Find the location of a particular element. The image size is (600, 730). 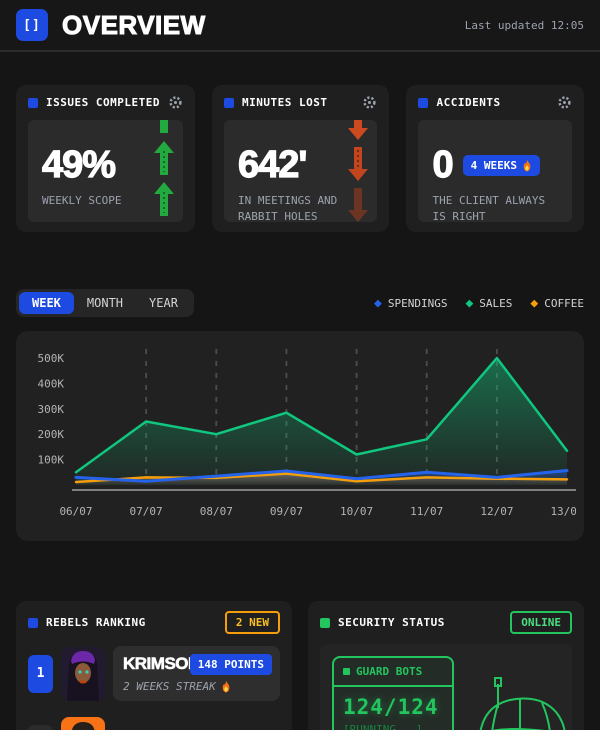

rebels-ranking-title: REBELS RANKING is located at coordinates (96, 622).